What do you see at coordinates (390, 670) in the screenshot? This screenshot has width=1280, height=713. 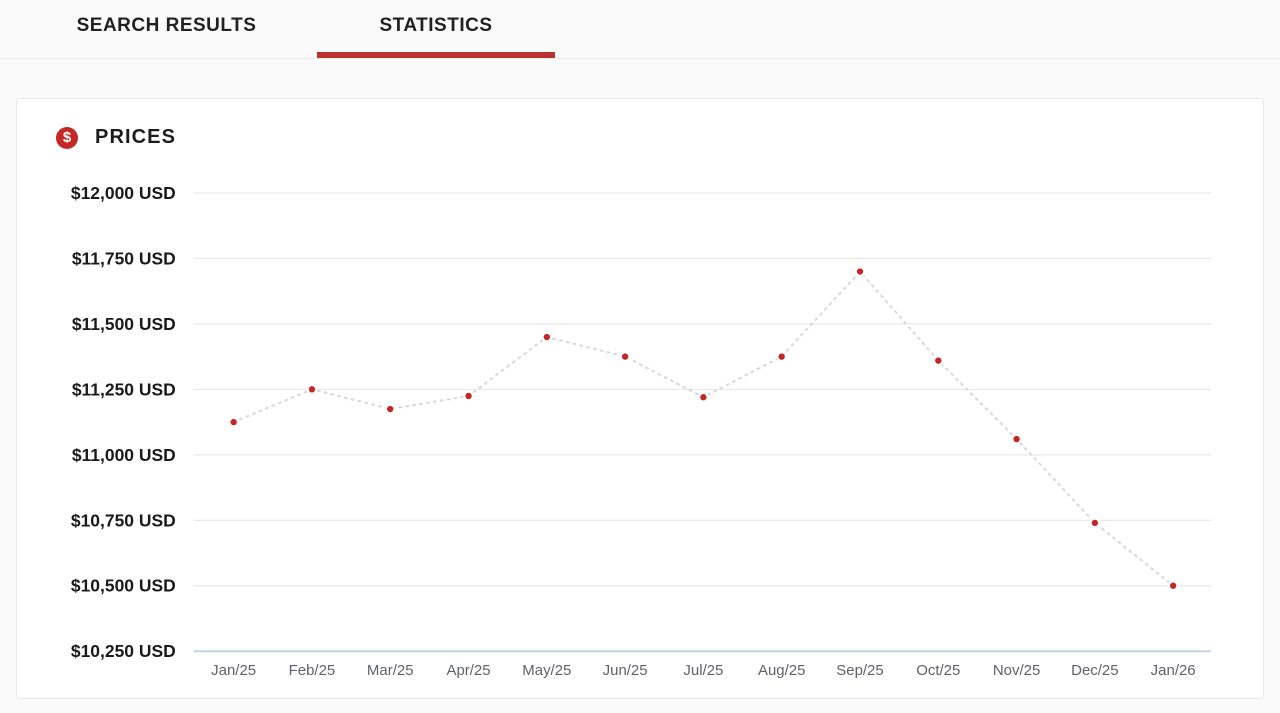 I see `x-tick-label: Mar/25` at bounding box center [390, 670].